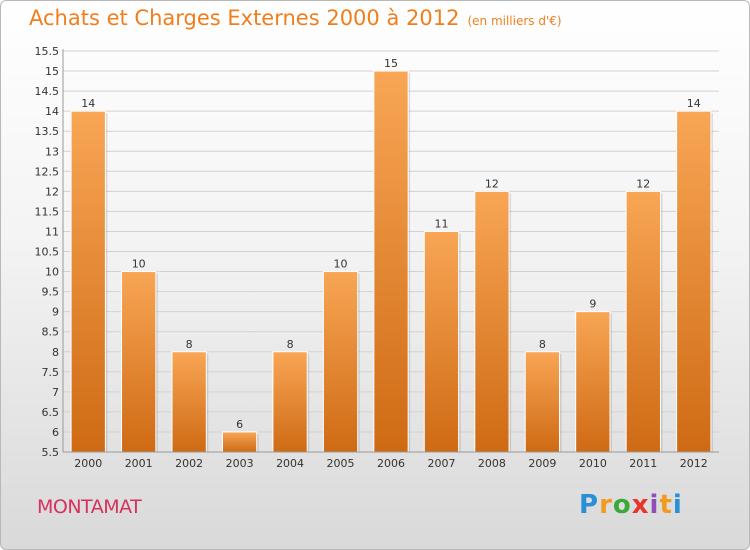 Image resolution: width=750 pixels, height=550 pixels. What do you see at coordinates (622, 505) in the screenshot?
I see `logo-letter: o` at bounding box center [622, 505].